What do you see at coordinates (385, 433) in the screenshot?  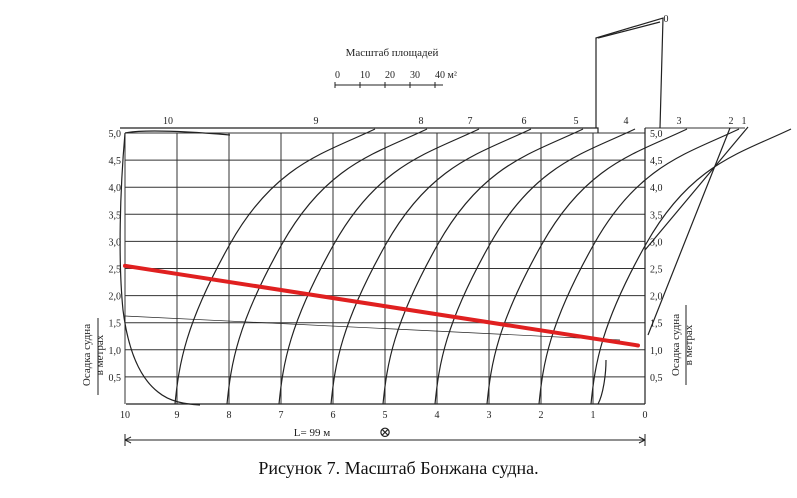 I see `midship-symbol: ⊗` at bounding box center [385, 433].